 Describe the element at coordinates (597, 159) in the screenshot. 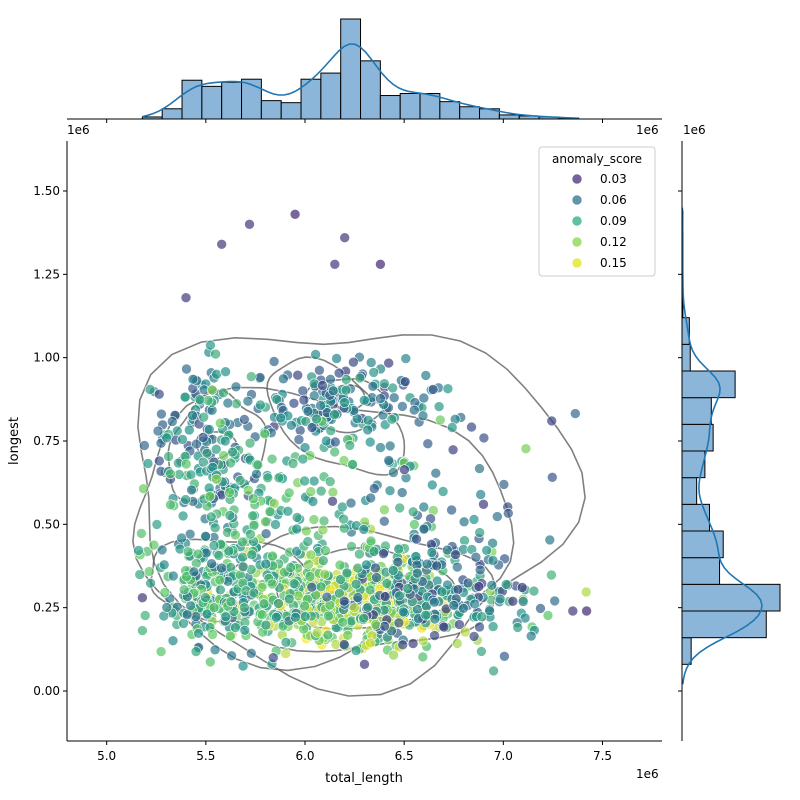

I see `legend-title: anomaly_score` at that location.